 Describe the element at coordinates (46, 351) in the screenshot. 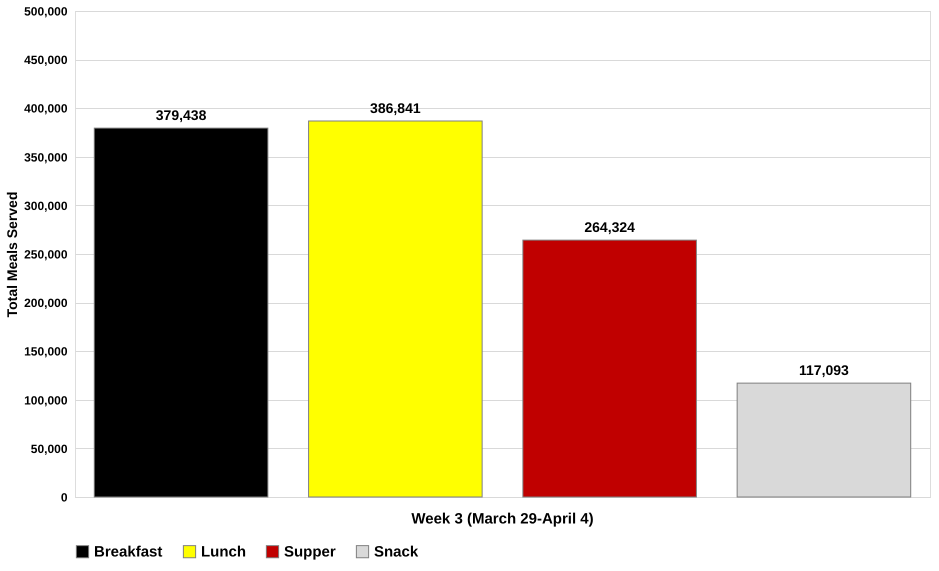

I see `y-tick-label: 150,000` at that location.